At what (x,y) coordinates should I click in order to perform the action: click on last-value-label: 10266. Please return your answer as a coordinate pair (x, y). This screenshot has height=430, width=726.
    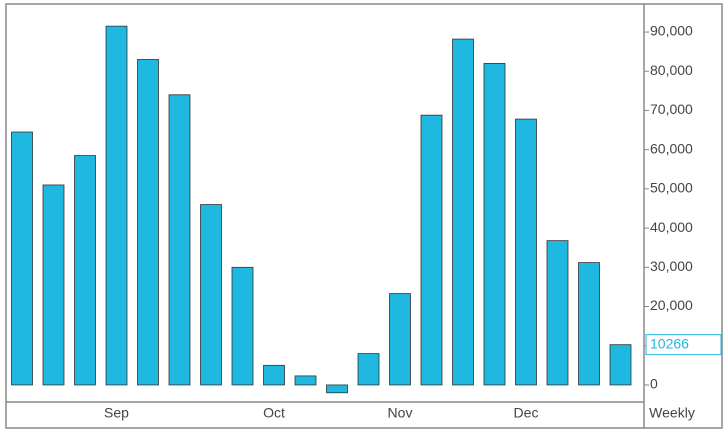
    Looking at the image, I should click on (669, 343).